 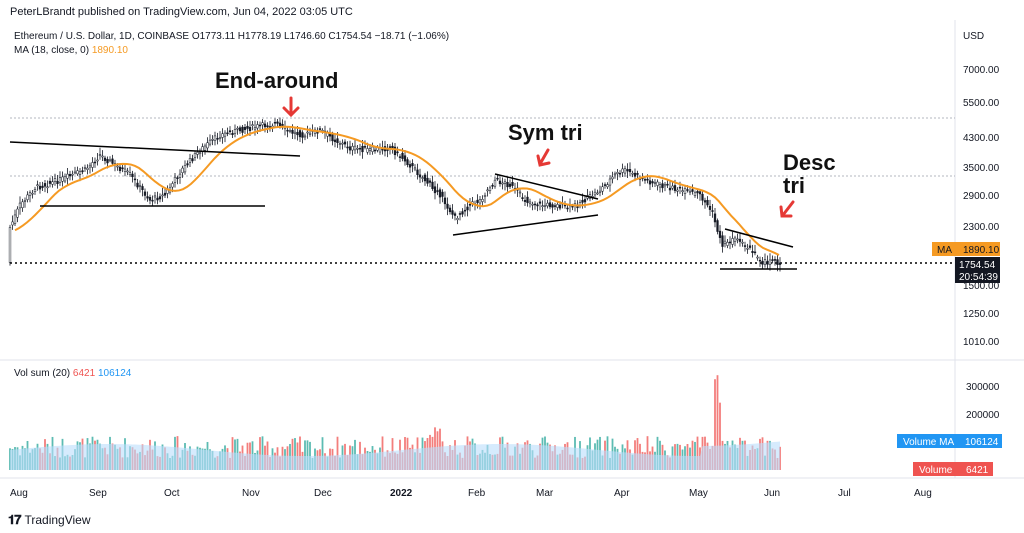 I want to click on volume-legend: Vol sum (20) 6421 106124, so click(x=72, y=373).